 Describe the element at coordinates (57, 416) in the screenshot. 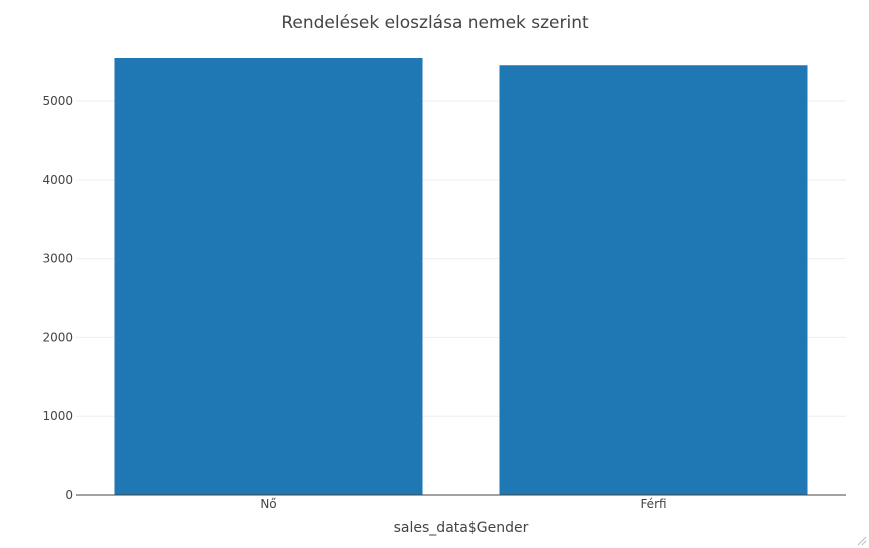

I see `y-tick-label: 1000` at that location.